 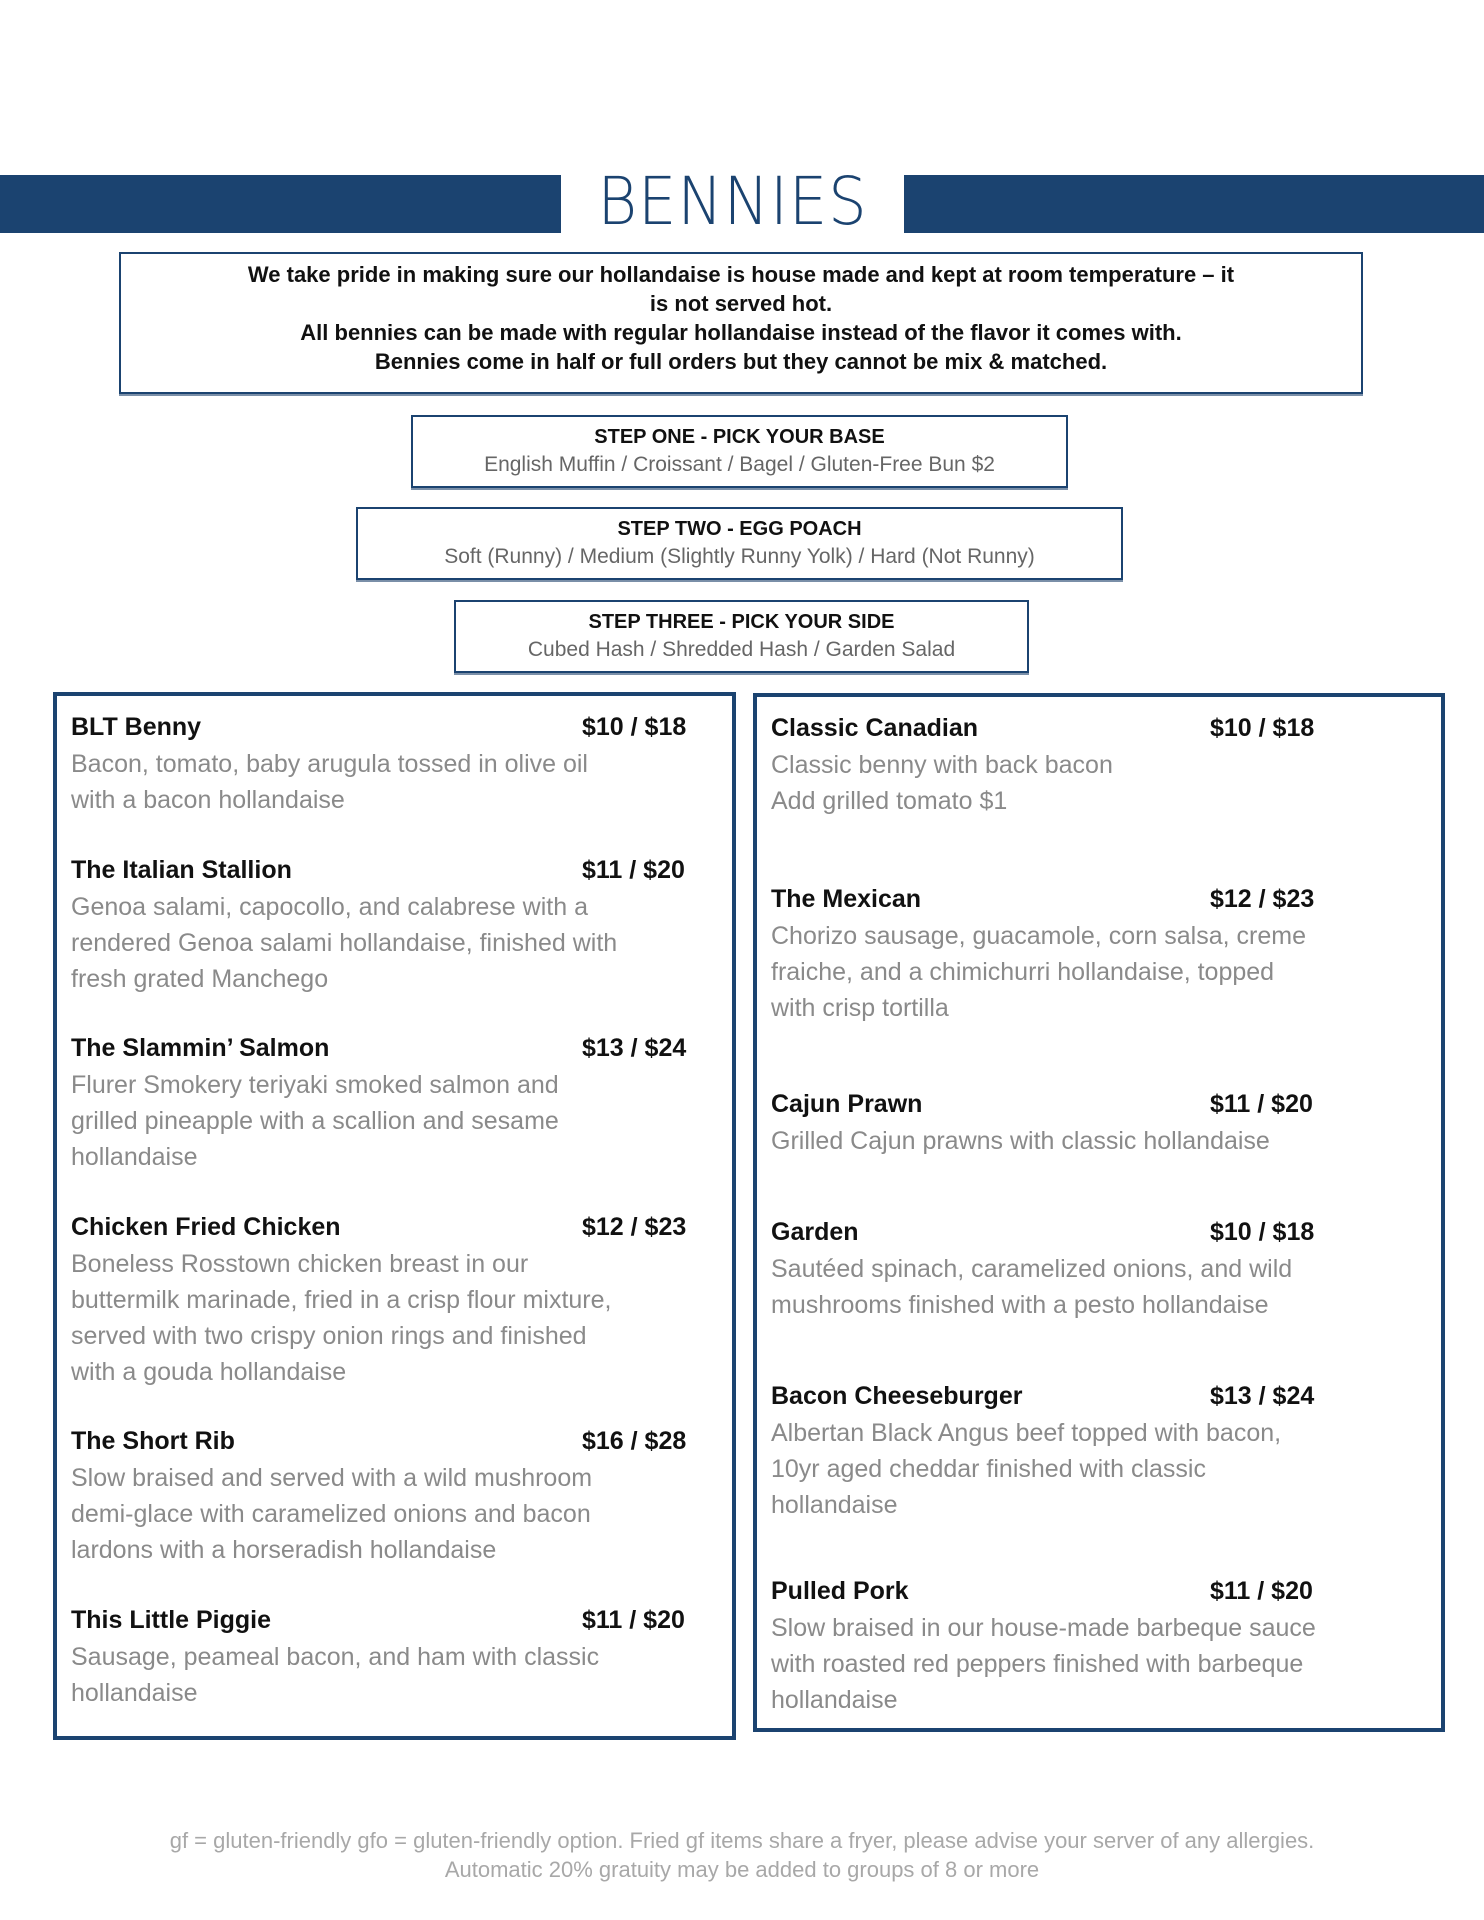 I want to click on page-title: BENNIES, so click(x=732, y=201).